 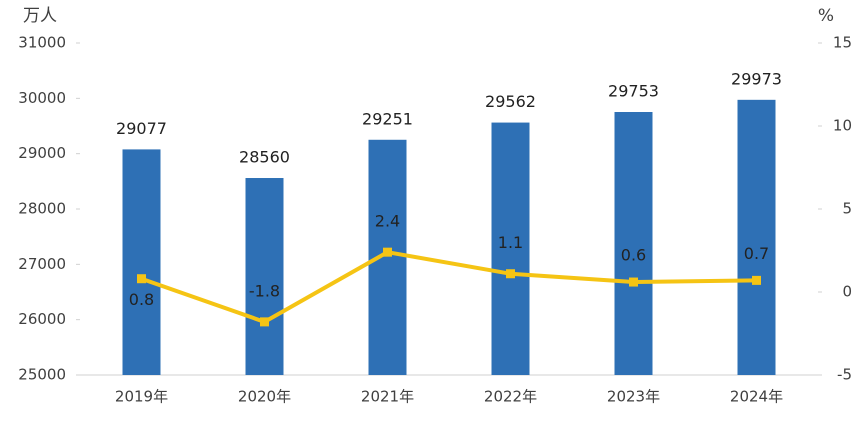 I want to click on bar-value-label: 29973, so click(x=756, y=78).